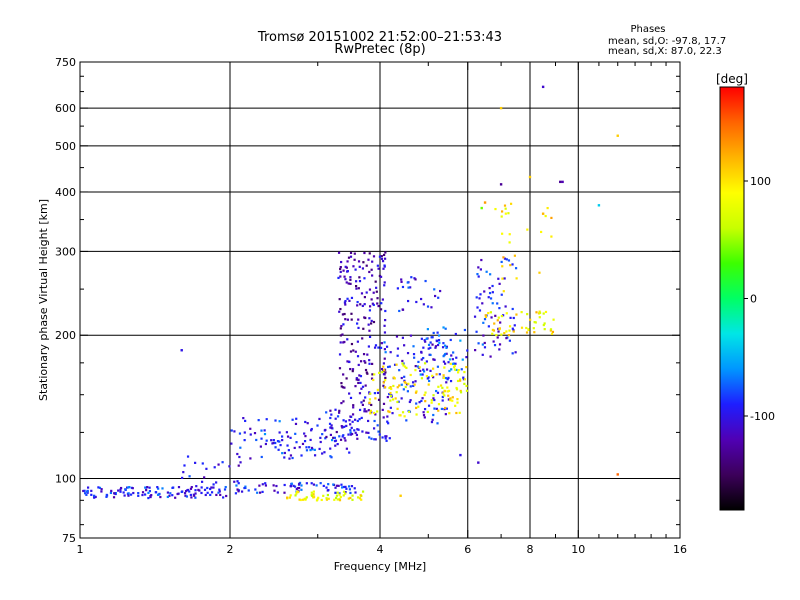 The image size is (800, 600). I want to click on y-tick-label: 75, so click(69, 538).